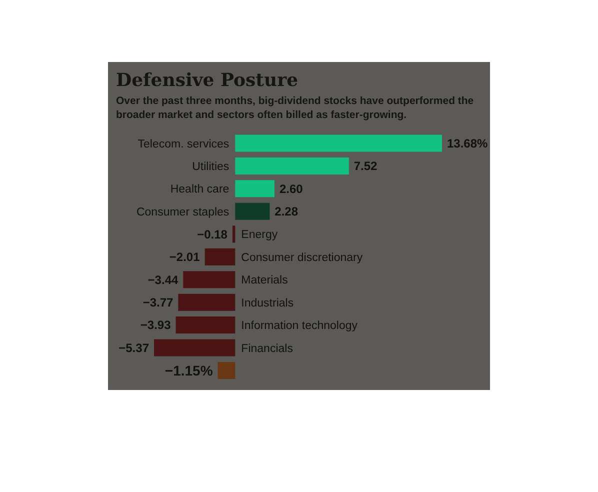 This screenshot has width=598, height=492. Describe the element at coordinates (267, 303) in the screenshot. I see `y-tick-label: Industrials` at that location.